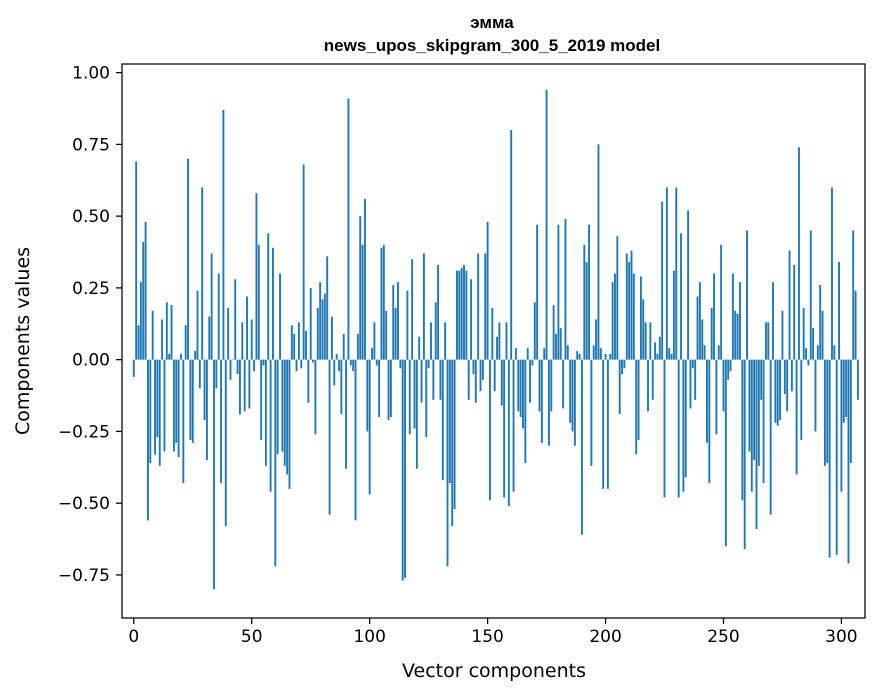 Image resolution: width=880 pixels, height=696 pixels. Describe the element at coordinates (494, 671) in the screenshot. I see `x-axis-label: Vector components` at that location.